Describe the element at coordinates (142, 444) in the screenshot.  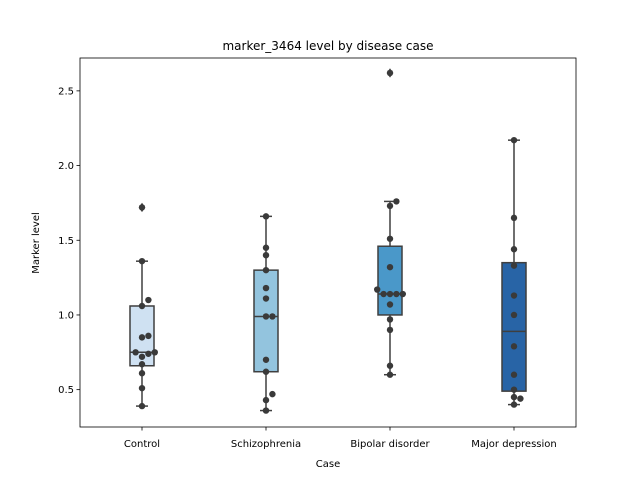
I see `x-tick-label: Control` at that location.